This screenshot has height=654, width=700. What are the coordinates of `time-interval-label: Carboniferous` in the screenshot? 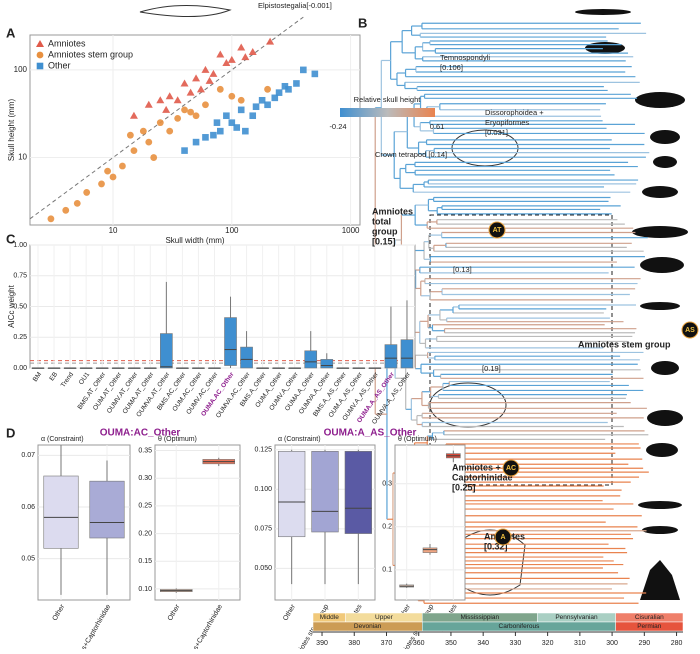 It's located at (520, 626).